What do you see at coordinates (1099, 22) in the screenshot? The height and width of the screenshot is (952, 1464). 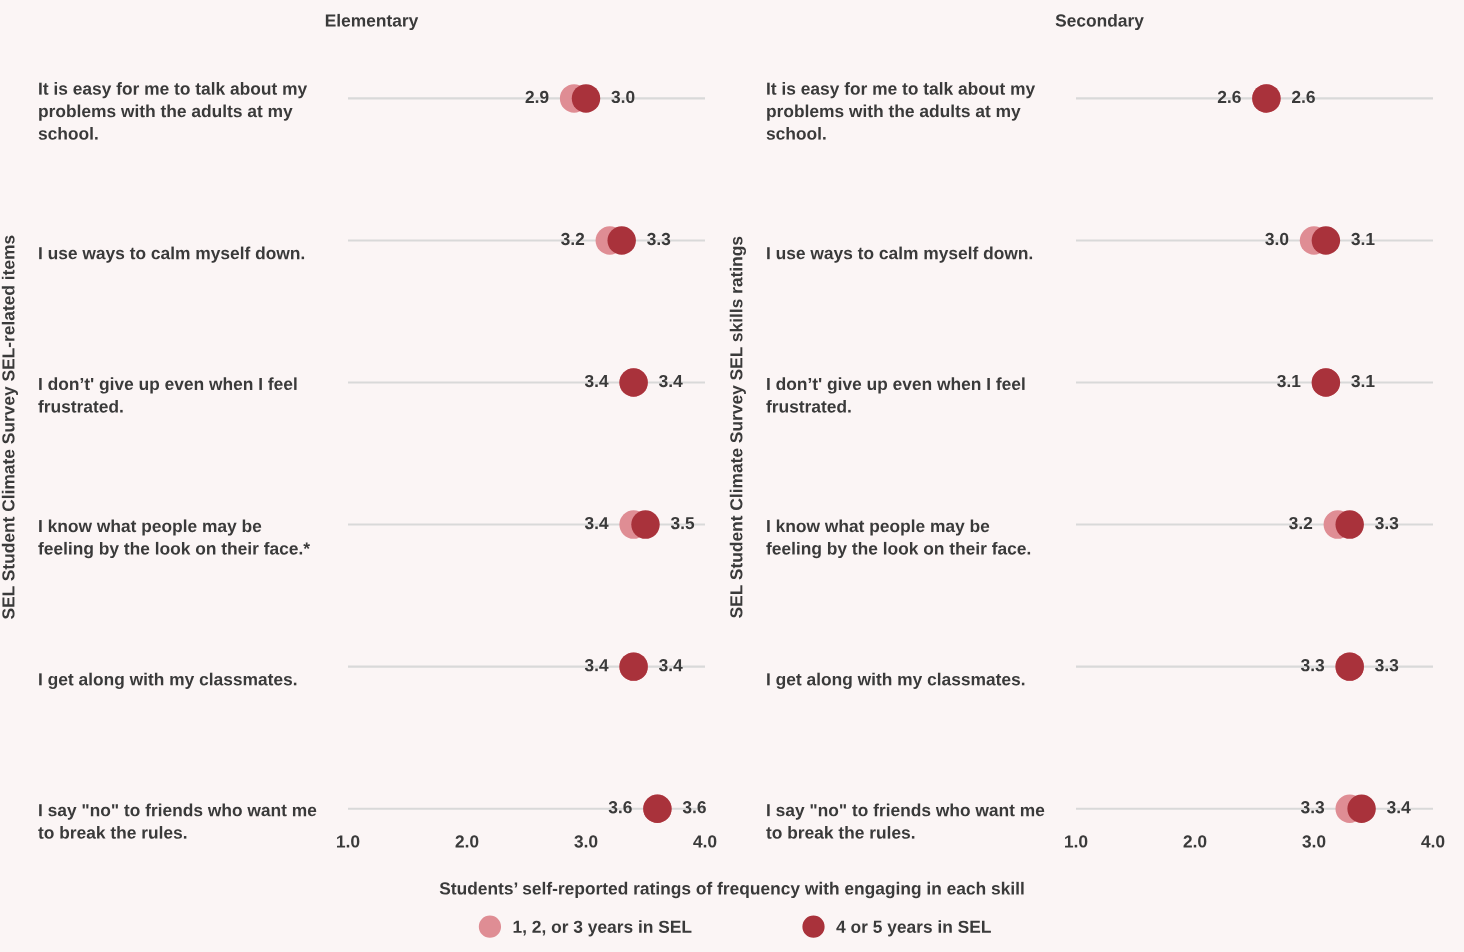 I see `chart-title: Secondary` at bounding box center [1099, 22].